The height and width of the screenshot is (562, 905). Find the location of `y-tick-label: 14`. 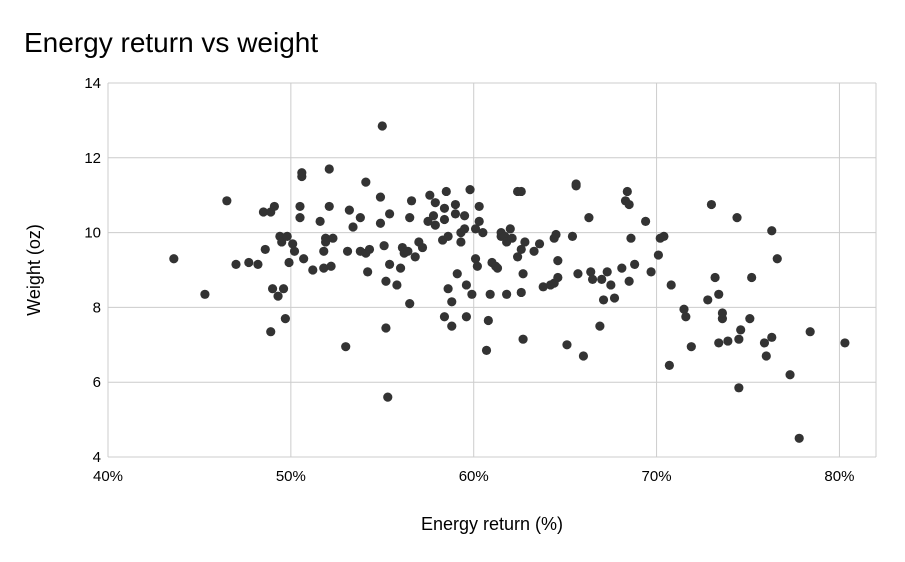

y-tick-label: 14 is located at coordinates (92, 83).